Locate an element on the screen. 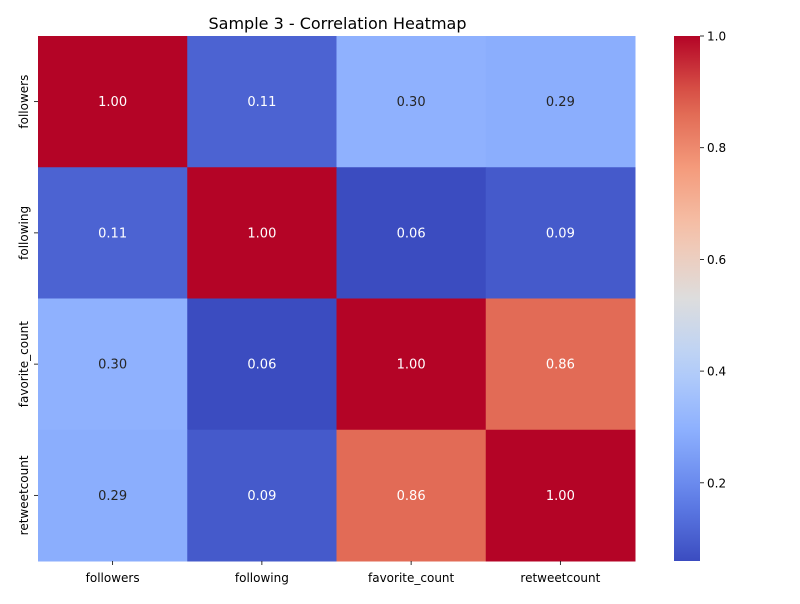 The height and width of the screenshot is (604, 800). x-tick-label: followers is located at coordinates (113, 578).